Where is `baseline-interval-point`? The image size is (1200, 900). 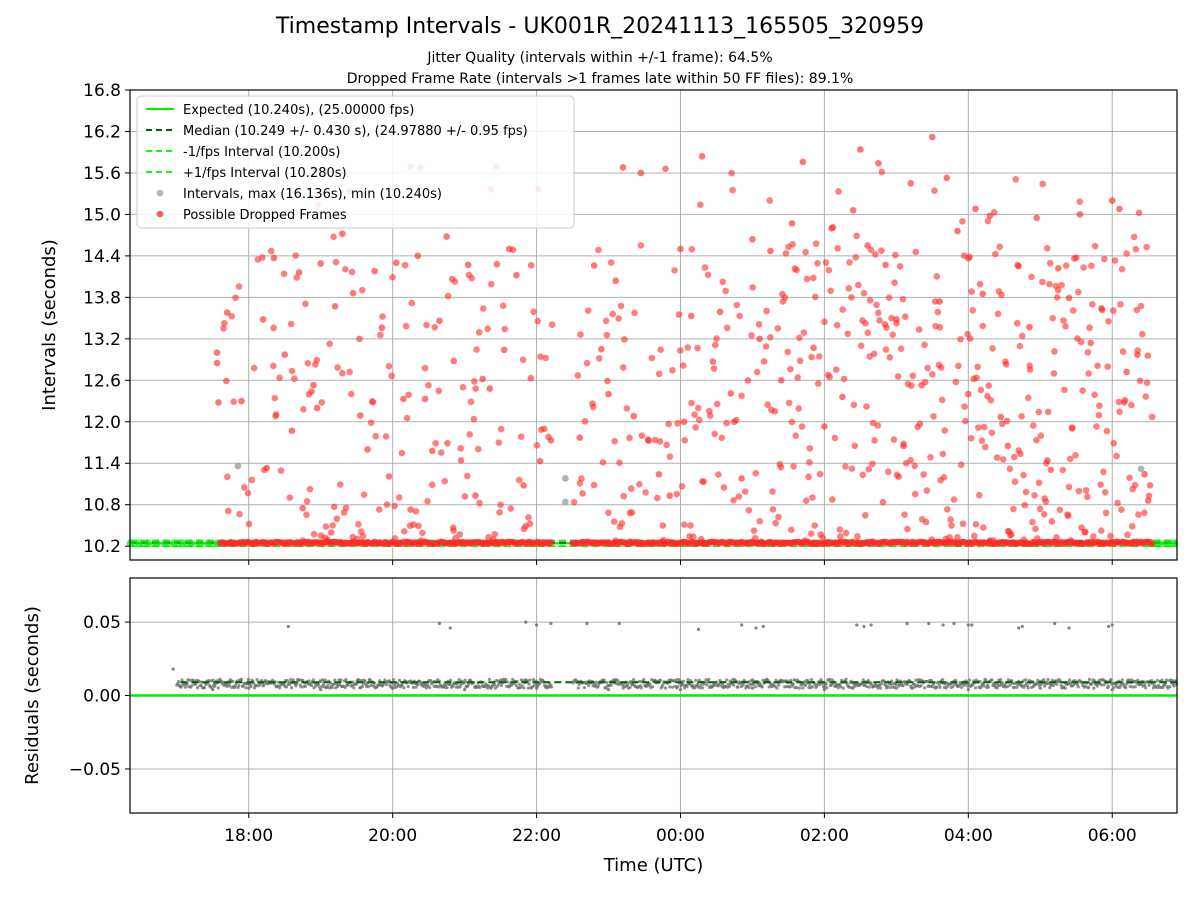
baseline-interval-point is located at coordinates (165, 543).